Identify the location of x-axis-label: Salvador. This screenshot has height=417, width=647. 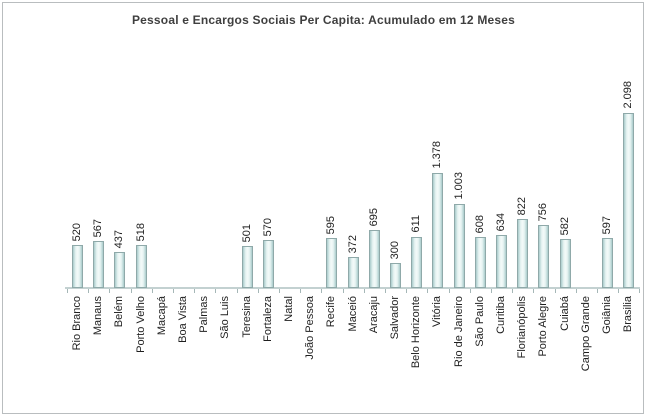
(395, 318).